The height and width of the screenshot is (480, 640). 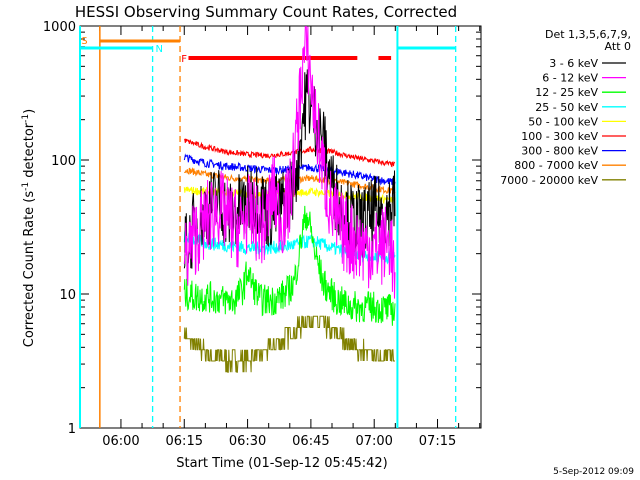 I want to click on flag-label-s: S, so click(x=84, y=41).